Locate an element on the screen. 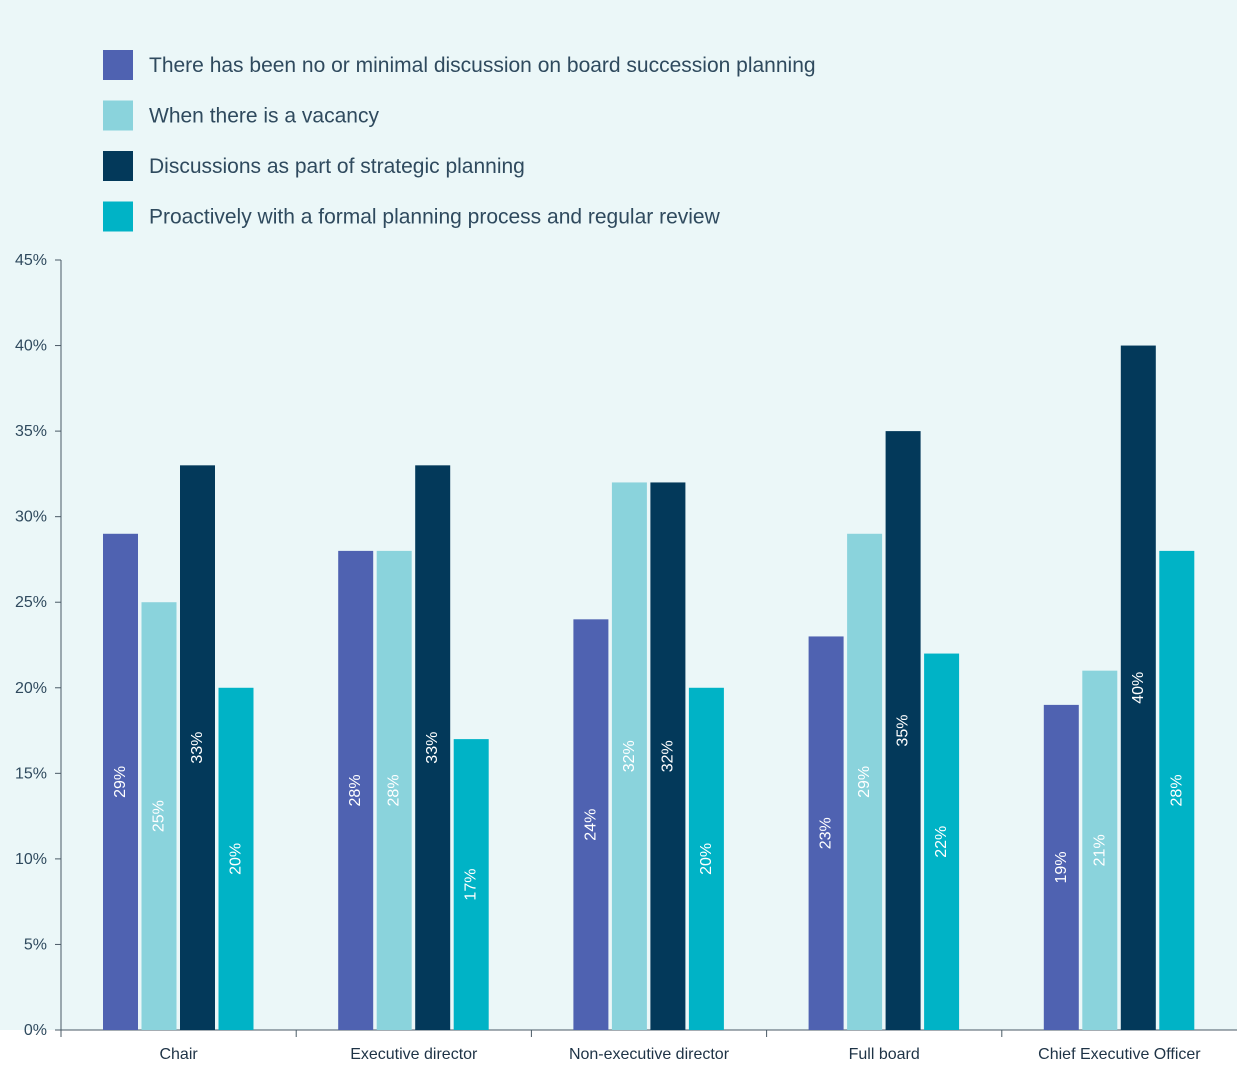 This screenshot has height=1065, width=1237. bar-value-label: 22% is located at coordinates (941, 842).